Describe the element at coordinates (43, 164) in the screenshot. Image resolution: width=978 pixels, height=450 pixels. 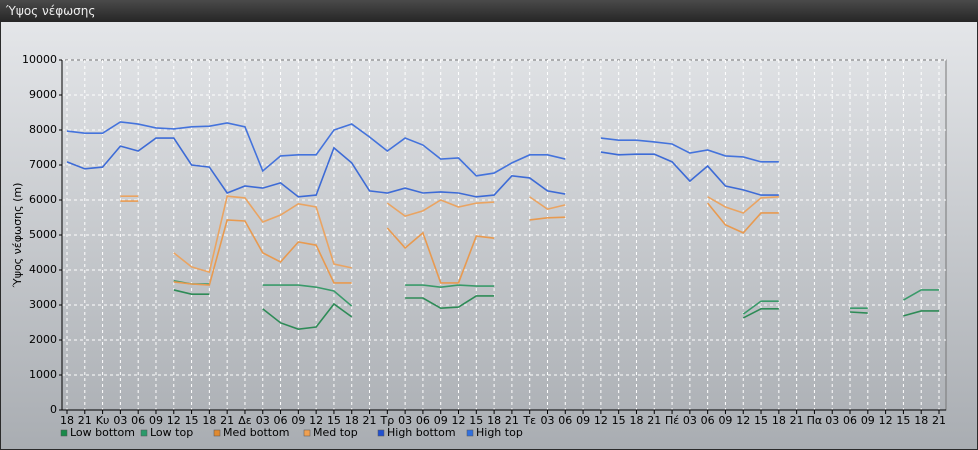
I see `y-tick-label: 7000` at that location.